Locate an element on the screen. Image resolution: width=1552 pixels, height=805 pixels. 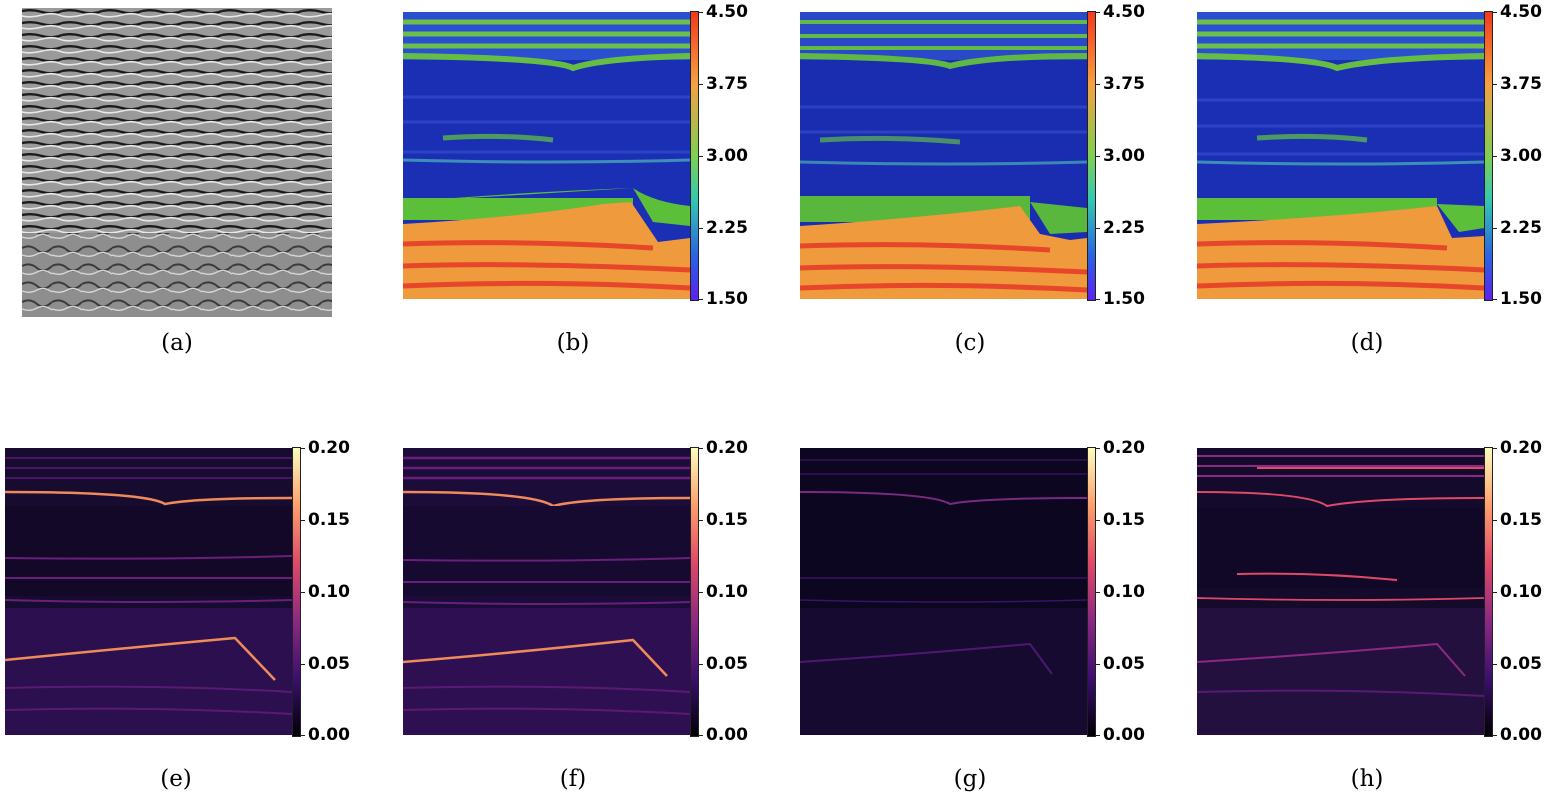
caption-a: (a) is located at coordinates (177, 343).